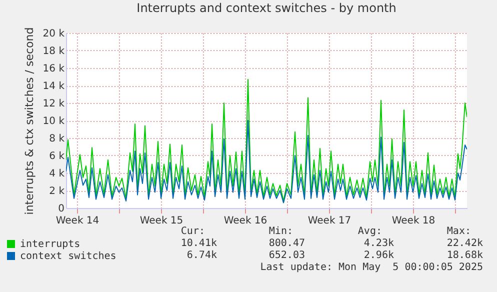 The image size is (497, 292). Describe the element at coordinates (198, 243) in the screenshot. I see `text: 10.41k` at that location.